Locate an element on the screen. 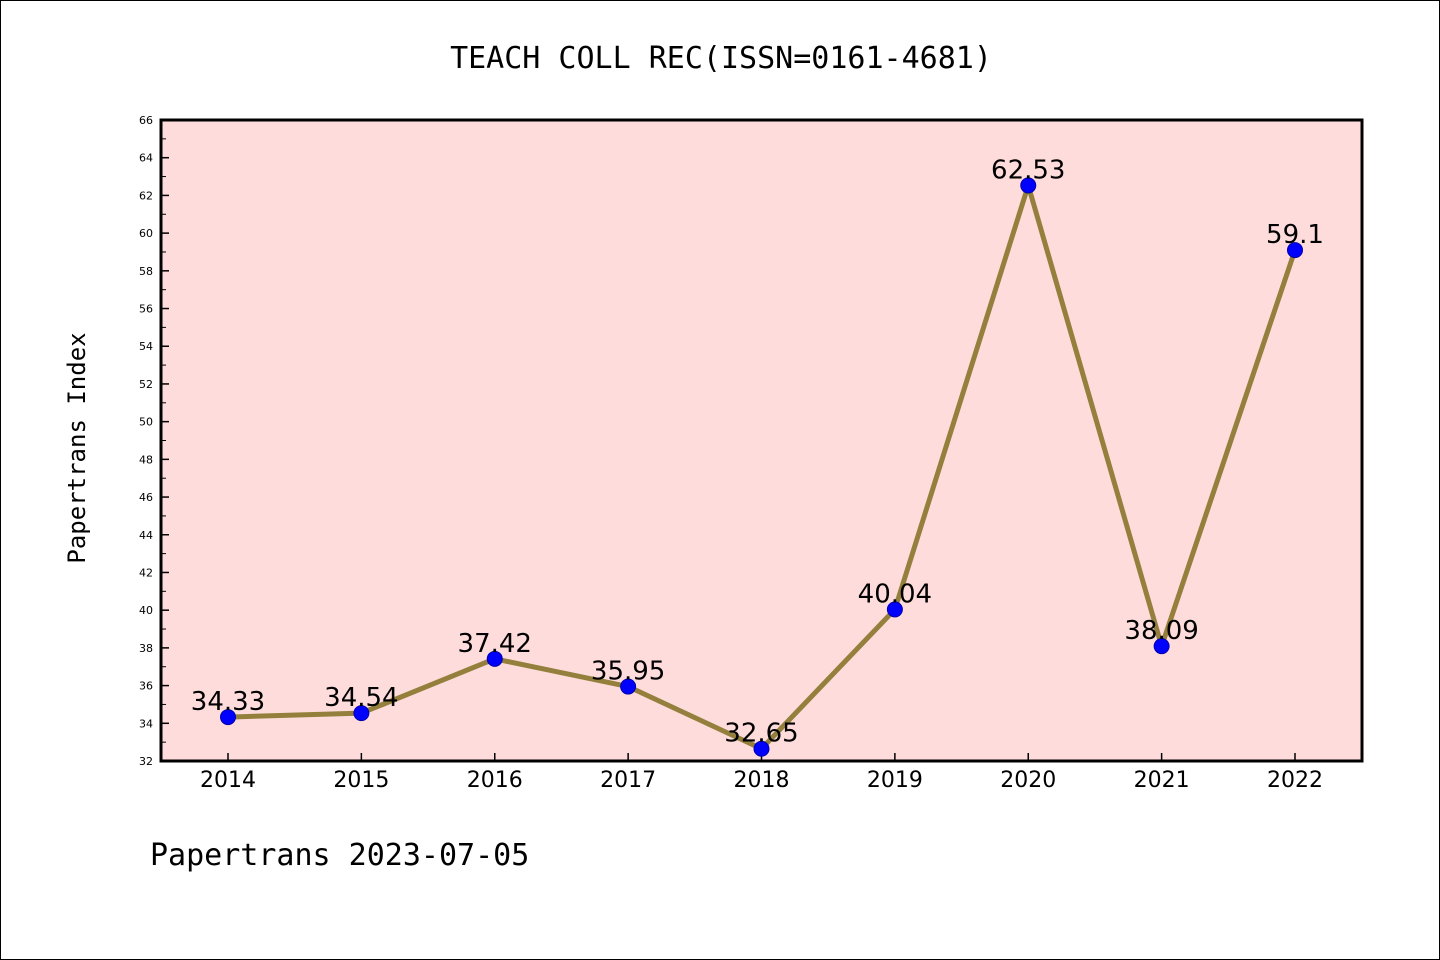  y-tick-label: 58 is located at coordinates (146, 271).